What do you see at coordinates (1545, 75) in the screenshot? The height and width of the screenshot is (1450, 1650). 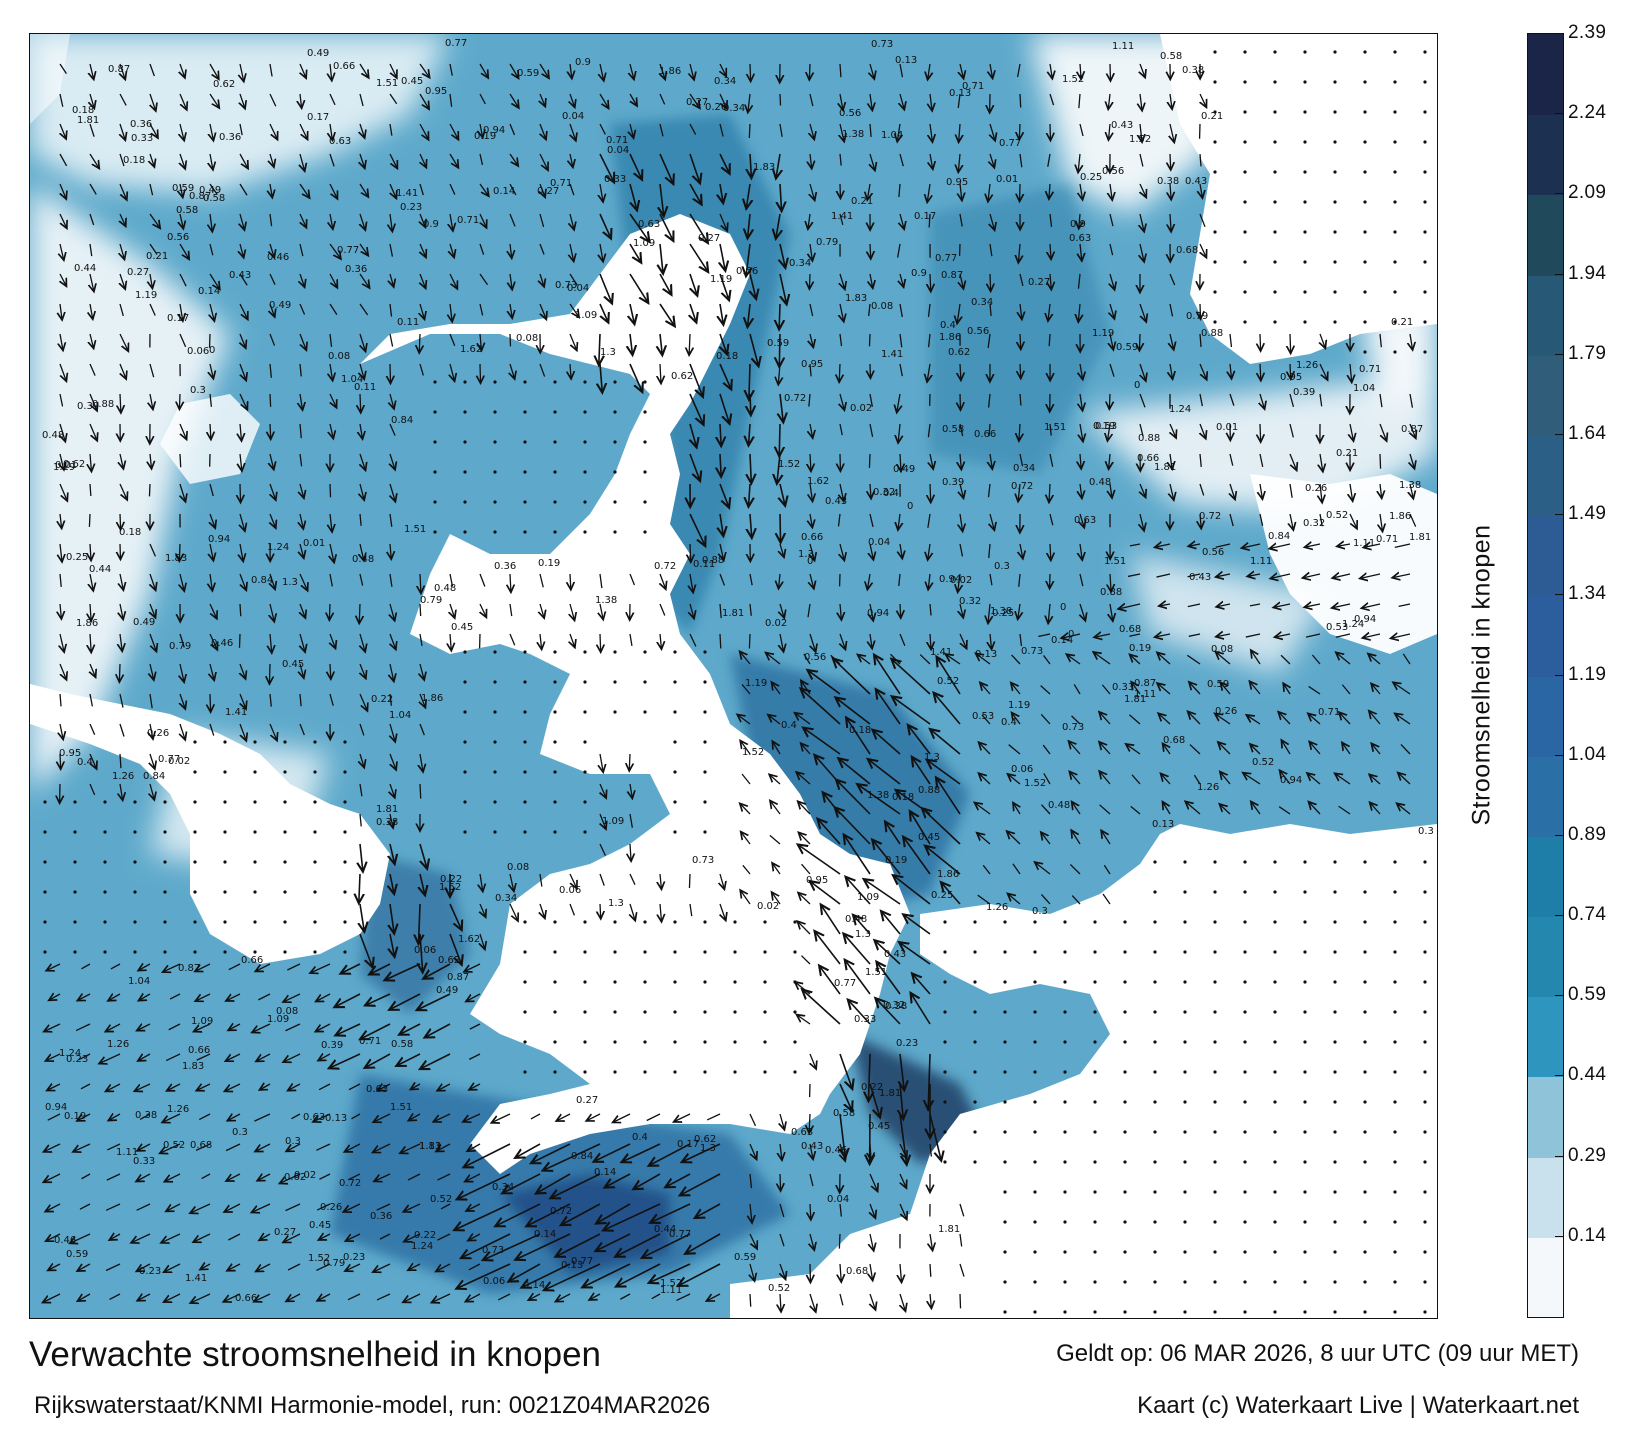 I see `colorbar-band` at bounding box center [1545, 75].